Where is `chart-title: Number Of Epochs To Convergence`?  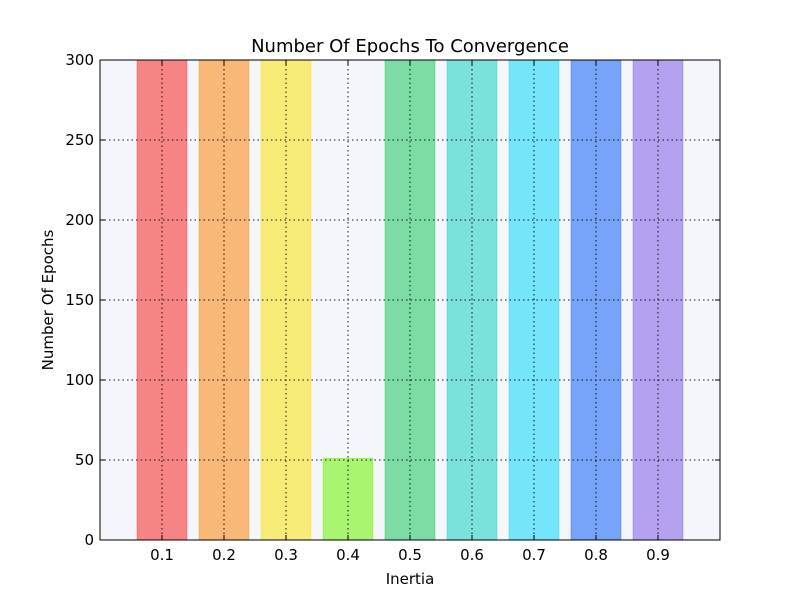 chart-title: Number Of Epochs To Convergence is located at coordinates (410, 46).